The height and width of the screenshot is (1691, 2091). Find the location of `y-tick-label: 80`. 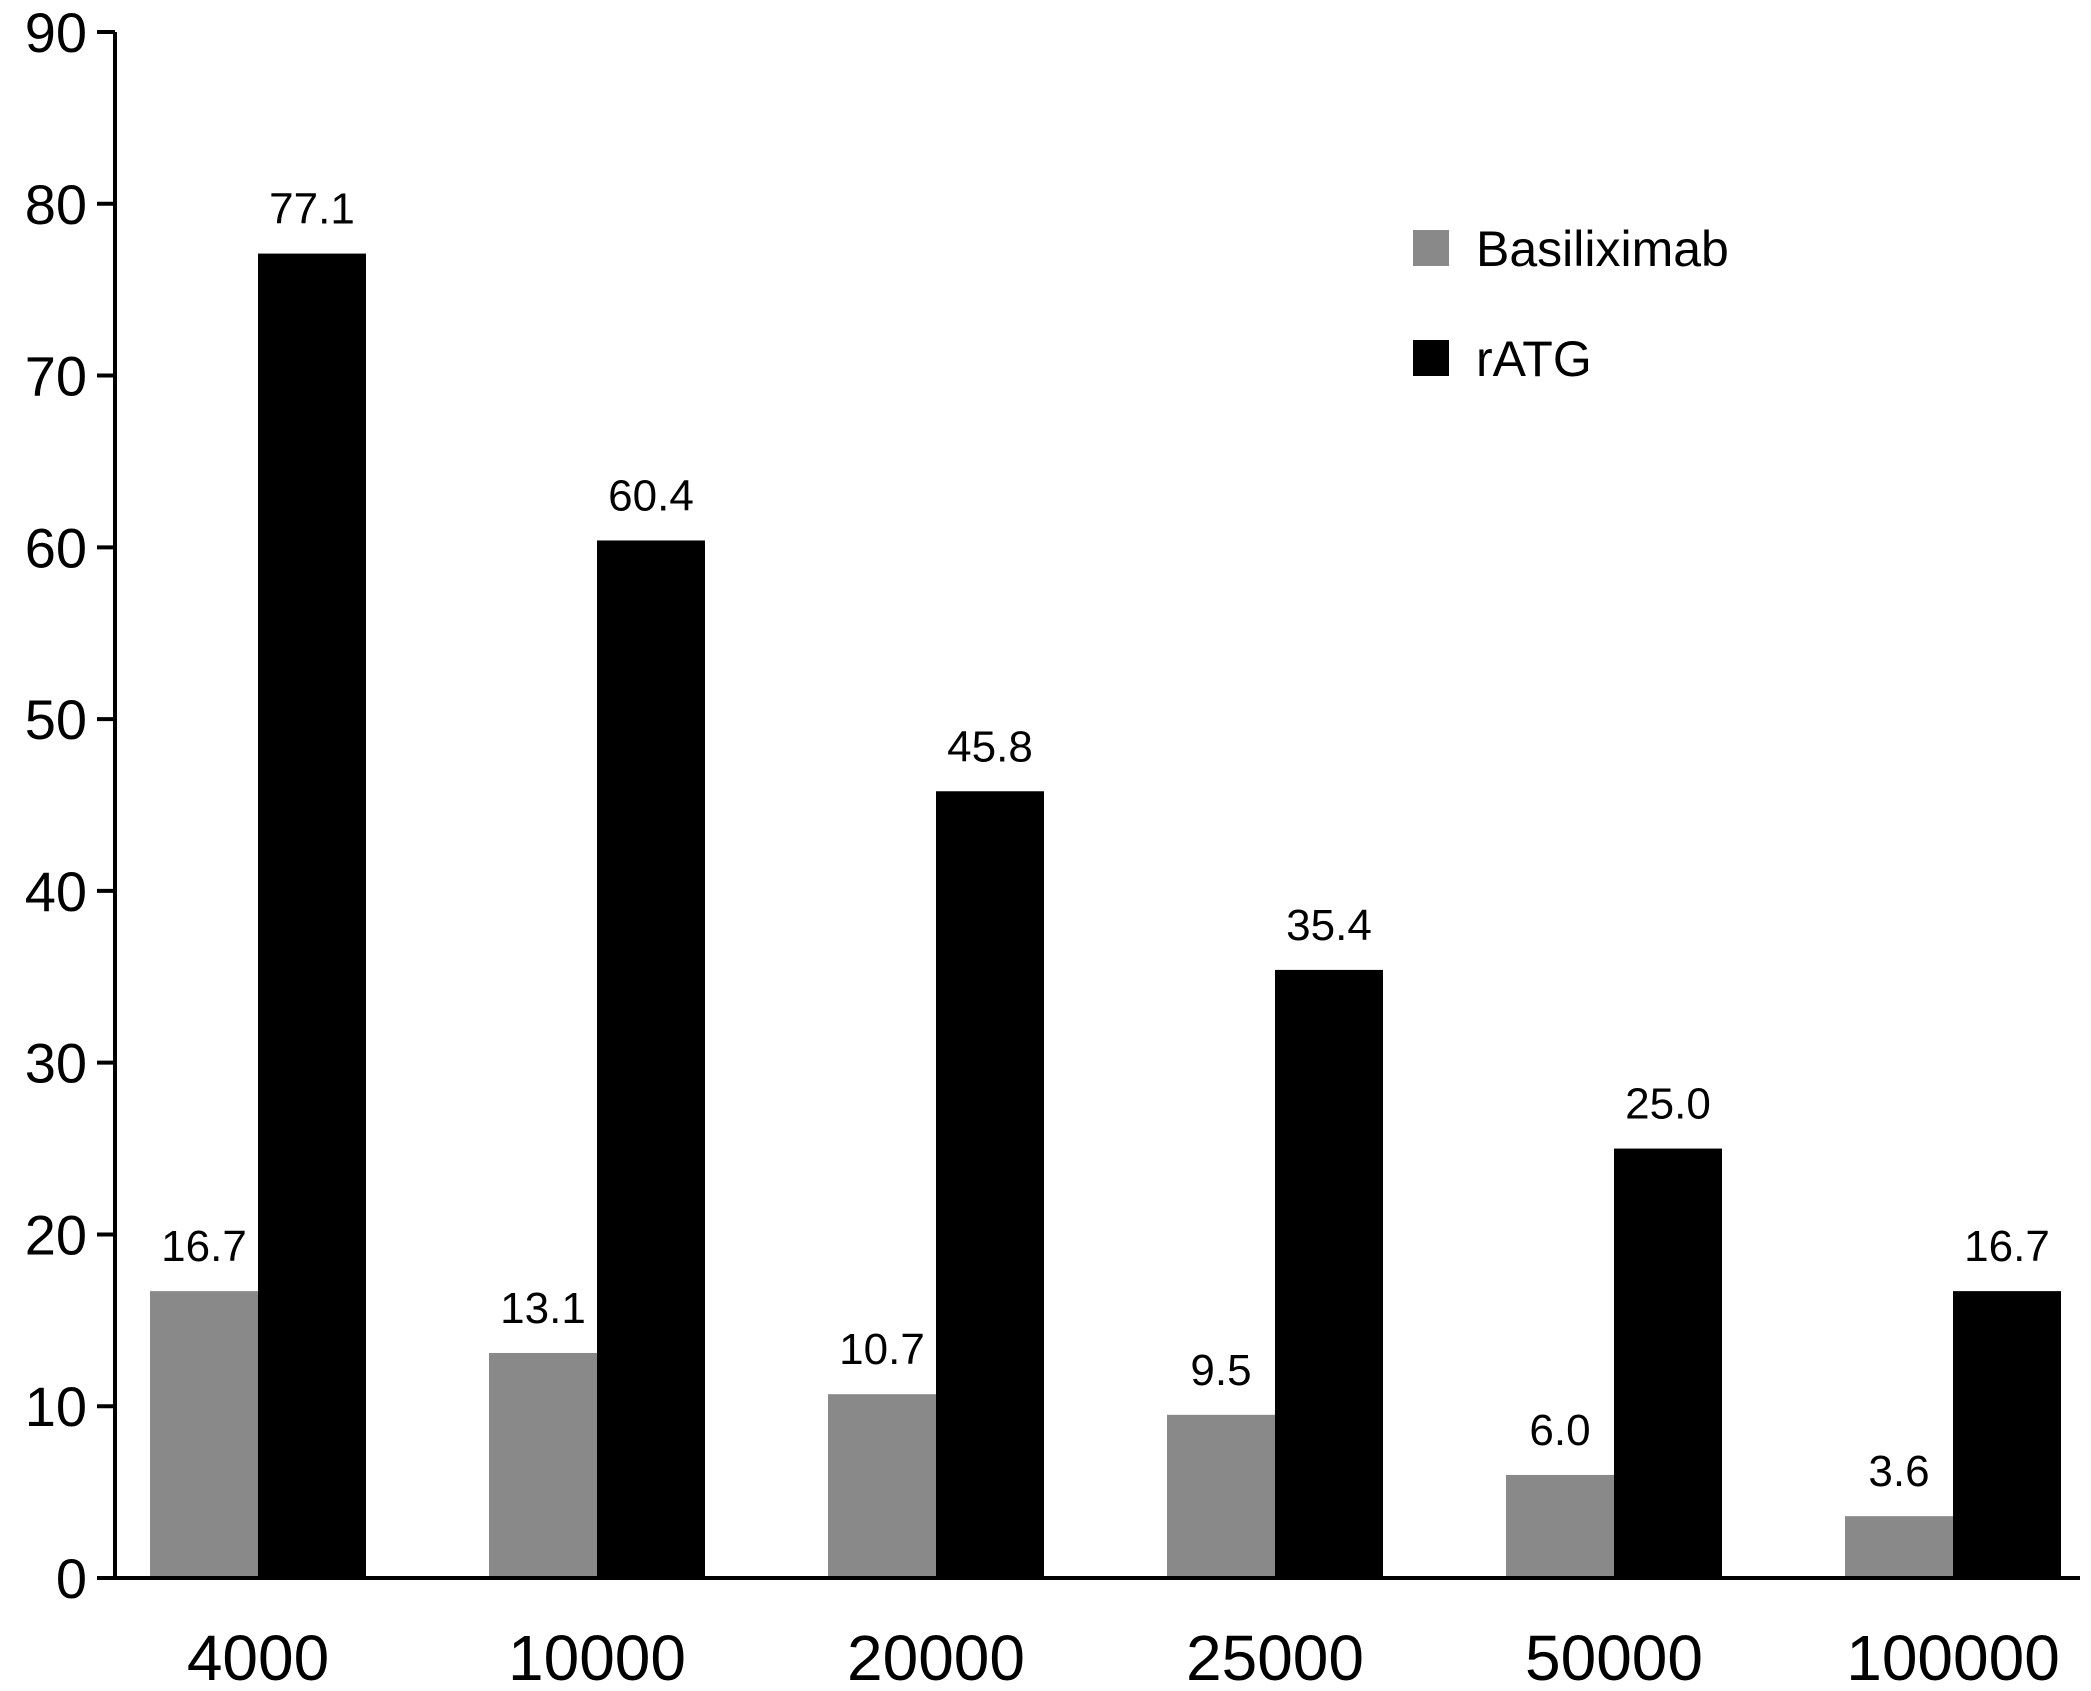

y-tick-label: 80 is located at coordinates (56, 204).